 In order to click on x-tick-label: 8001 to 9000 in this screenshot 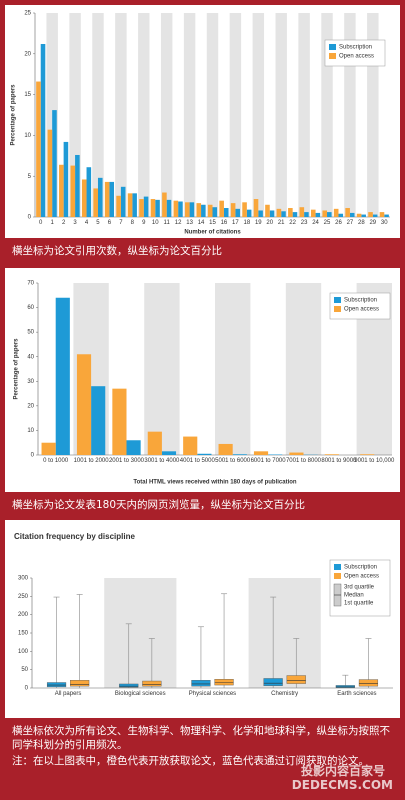, I will do `click(339, 461)`.